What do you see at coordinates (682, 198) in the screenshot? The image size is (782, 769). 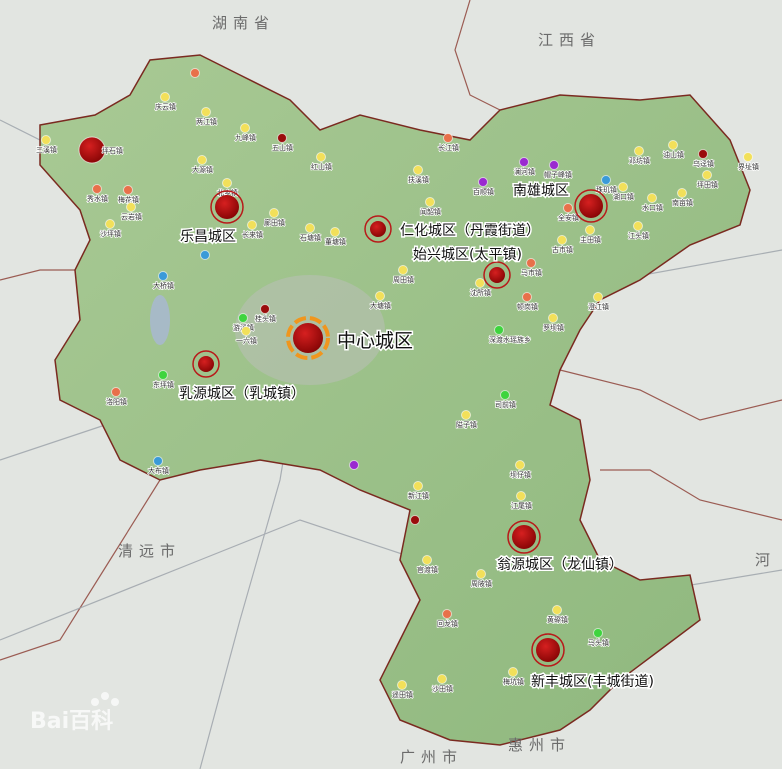 I see `town-南亩镇: 南亩镇` at bounding box center [682, 198].